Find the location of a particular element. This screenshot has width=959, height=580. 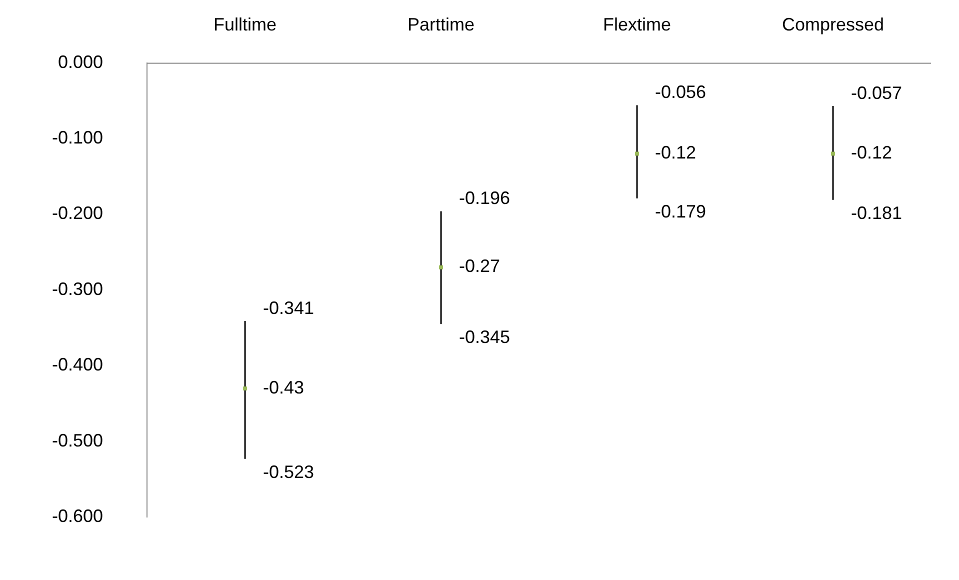

y-tick-label: -0.100 is located at coordinates (78, 138).